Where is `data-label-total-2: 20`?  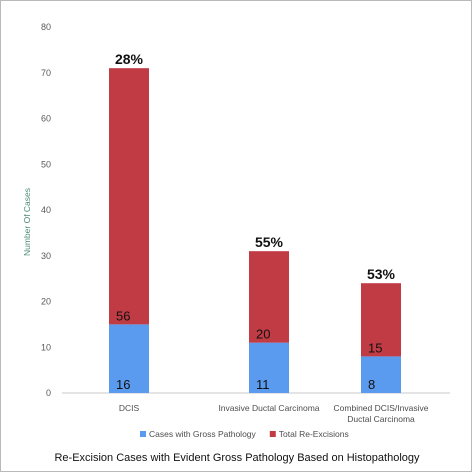
data-label-total-2: 20 is located at coordinates (263, 334).